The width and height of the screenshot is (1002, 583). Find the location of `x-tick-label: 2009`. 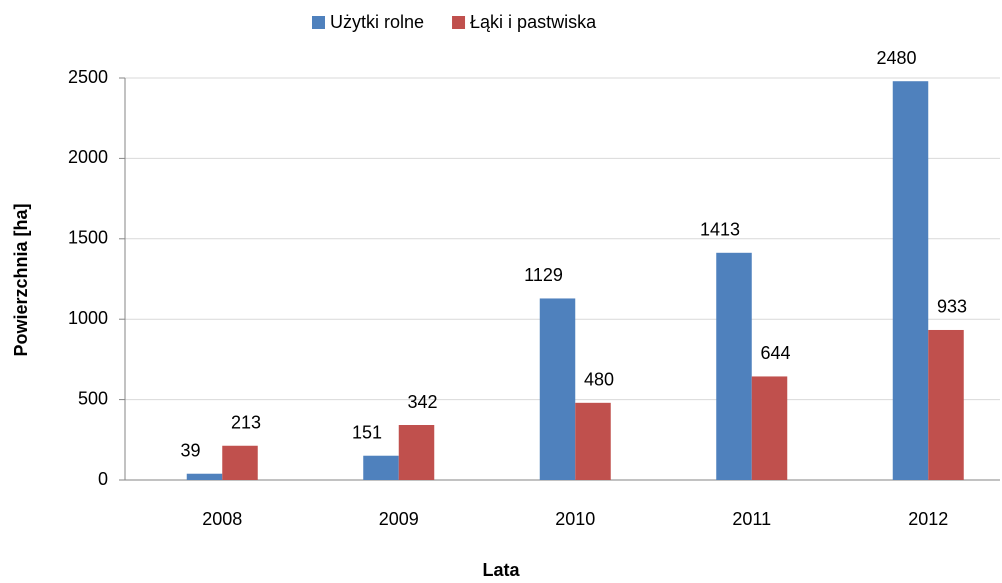

x-tick-label: 2009 is located at coordinates (399, 519).